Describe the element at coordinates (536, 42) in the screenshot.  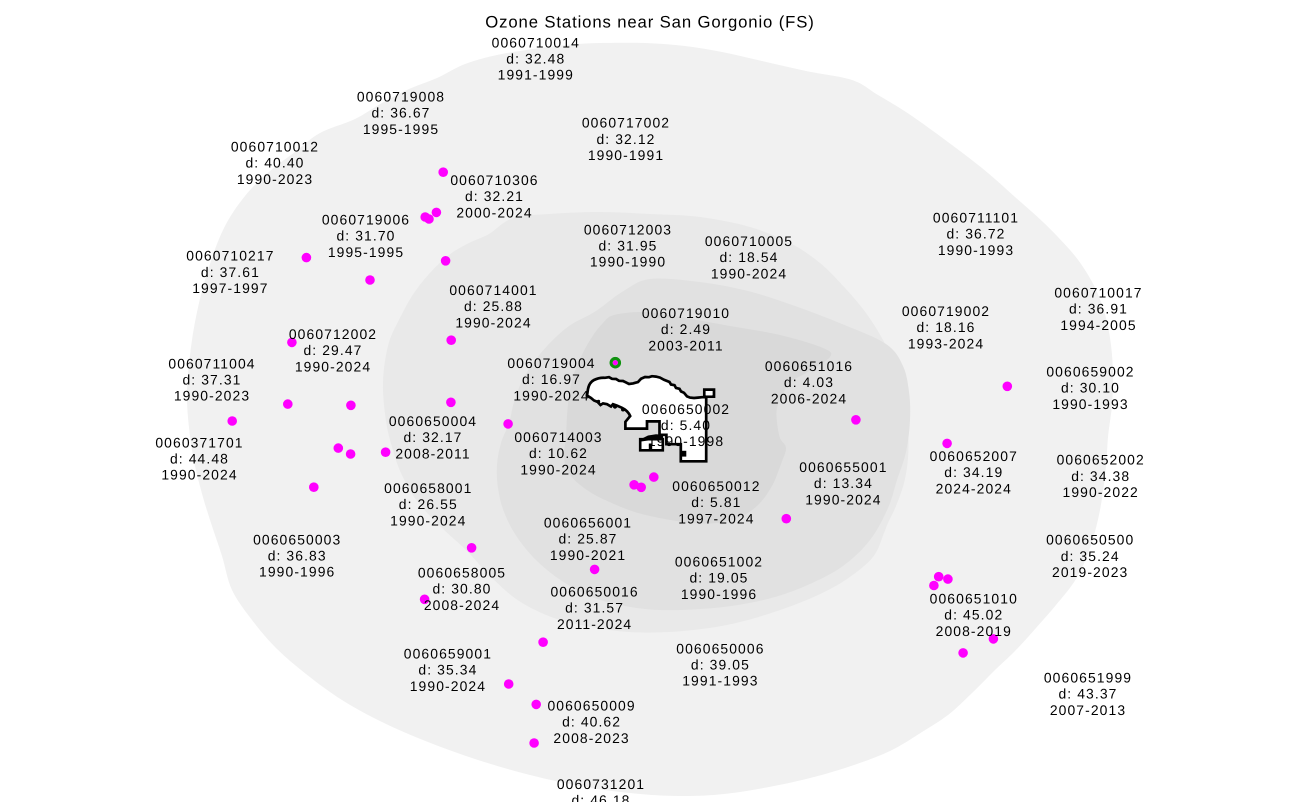
I see `svg-text: 0060710014` at that location.